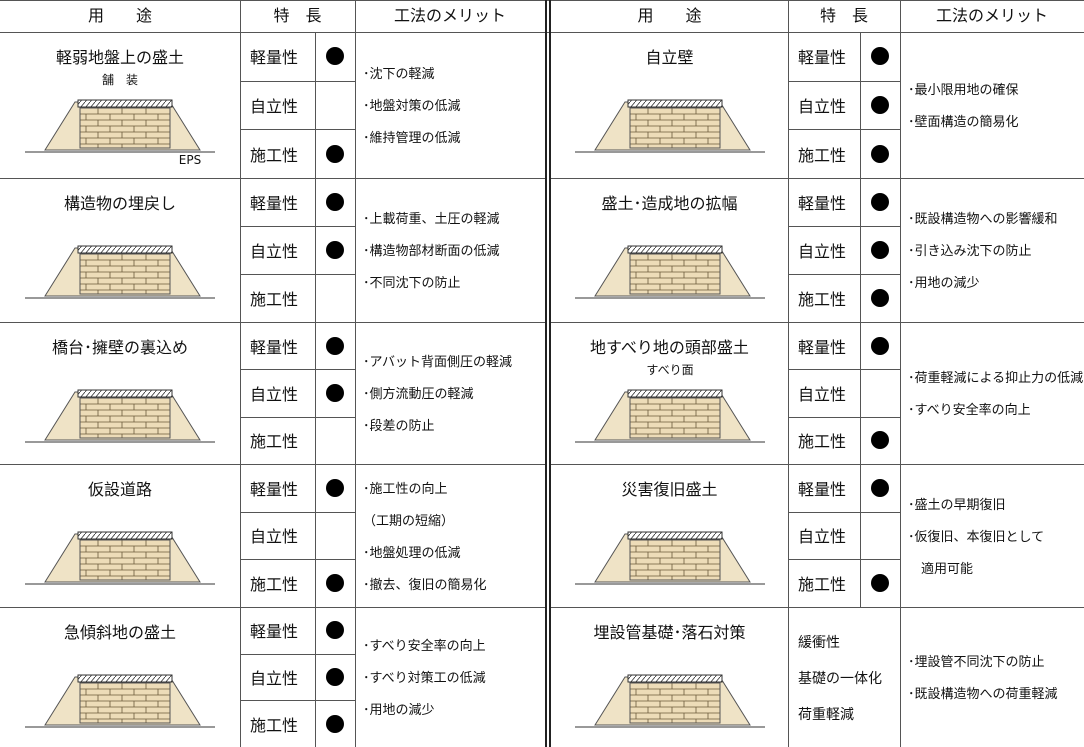 The height and width of the screenshot is (747, 1084). What do you see at coordinates (449, 15) in the screenshot?
I see `header-cell: 工法のメリット` at bounding box center [449, 15].